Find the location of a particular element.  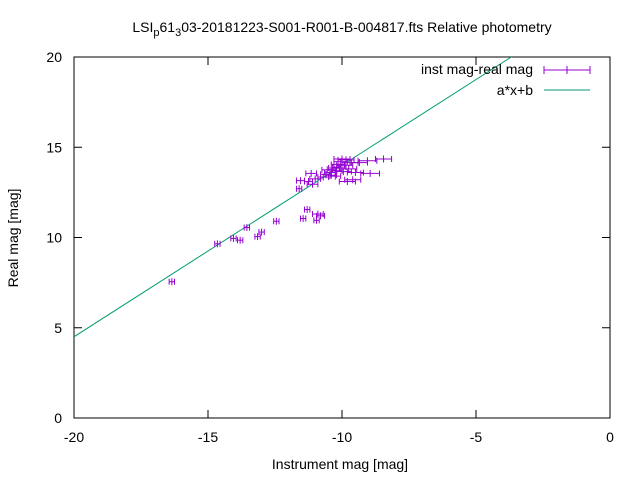

legend-sample-points is located at coordinates (567, 70).